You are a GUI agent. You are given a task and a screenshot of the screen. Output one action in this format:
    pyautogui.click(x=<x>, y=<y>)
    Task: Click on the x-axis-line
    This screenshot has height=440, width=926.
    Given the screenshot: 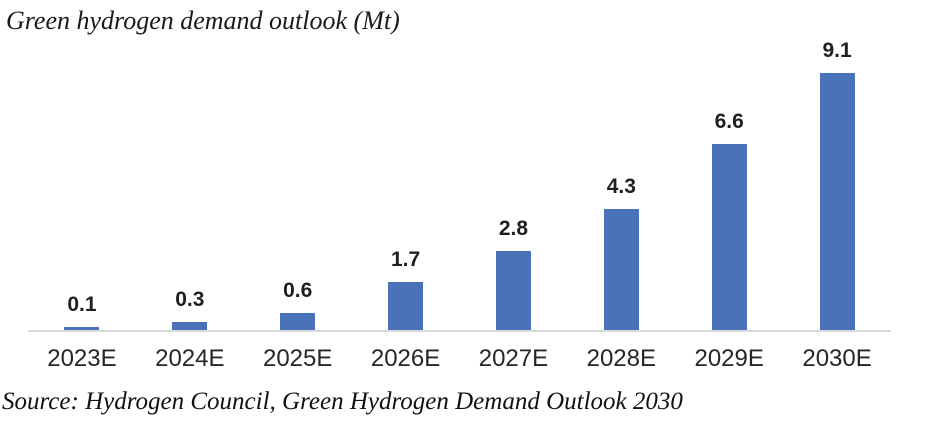 What is the action you would take?
    pyautogui.click(x=459, y=331)
    